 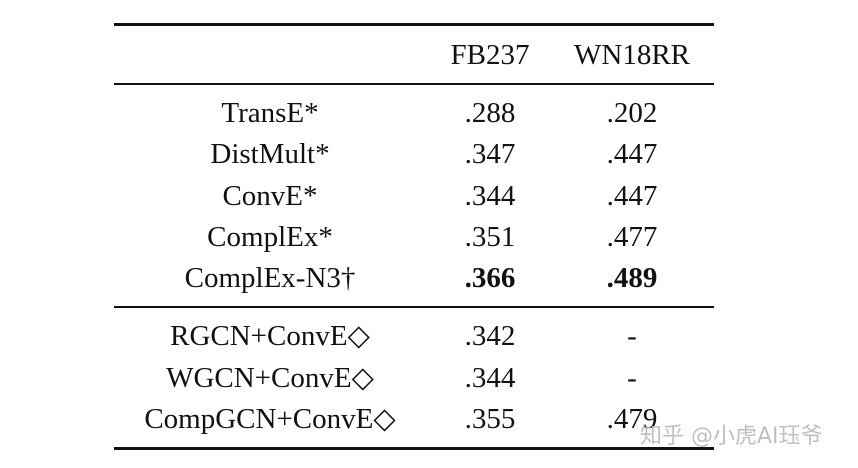 What do you see at coordinates (270, 154) in the screenshot?
I see `cell-method: DistMult*` at bounding box center [270, 154].